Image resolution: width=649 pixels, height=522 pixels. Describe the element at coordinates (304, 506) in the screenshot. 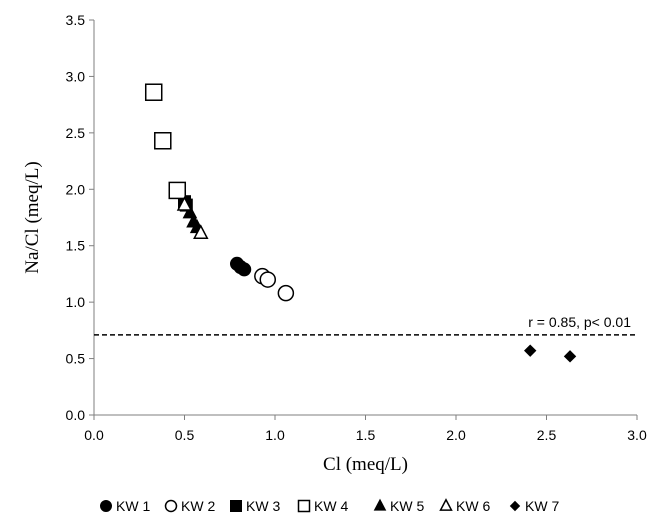

I see `legend-marker-kw4` at that location.